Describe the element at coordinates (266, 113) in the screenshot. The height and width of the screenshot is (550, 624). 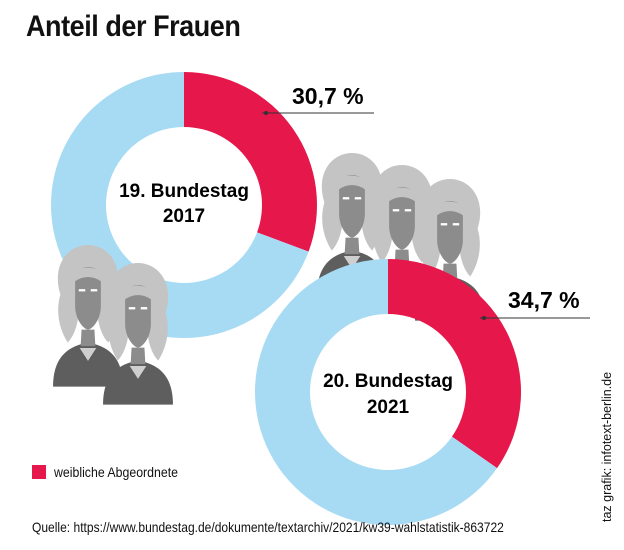
I see `callout-dot-2017` at that location.